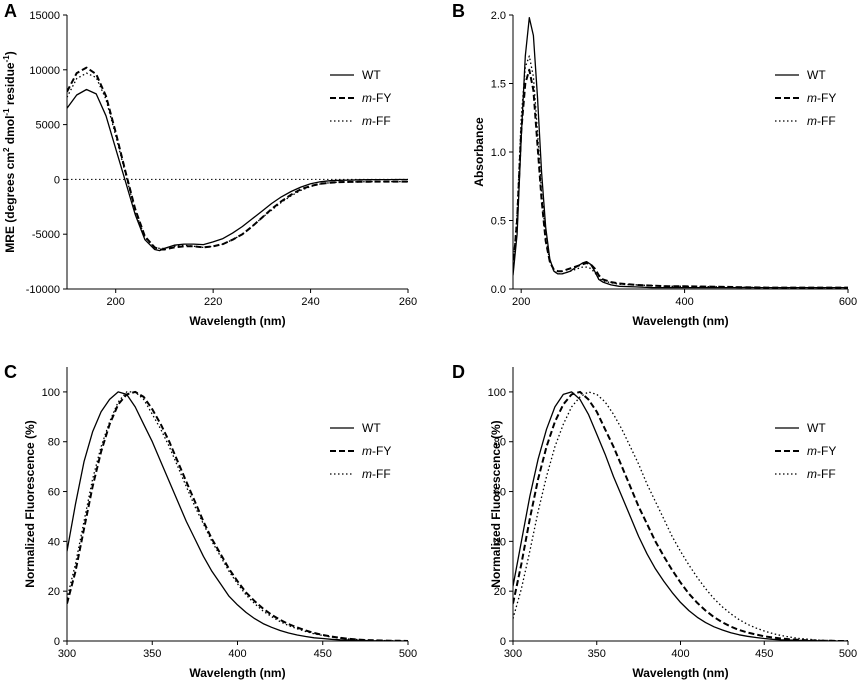 The height and width of the screenshot is (688, 865). I want to click on y-axis-title-part: dmol, so click(10, 132).